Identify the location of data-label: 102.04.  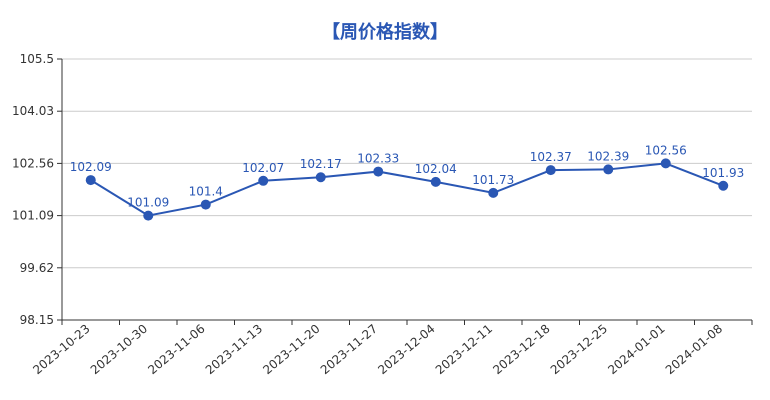
(436, 169).